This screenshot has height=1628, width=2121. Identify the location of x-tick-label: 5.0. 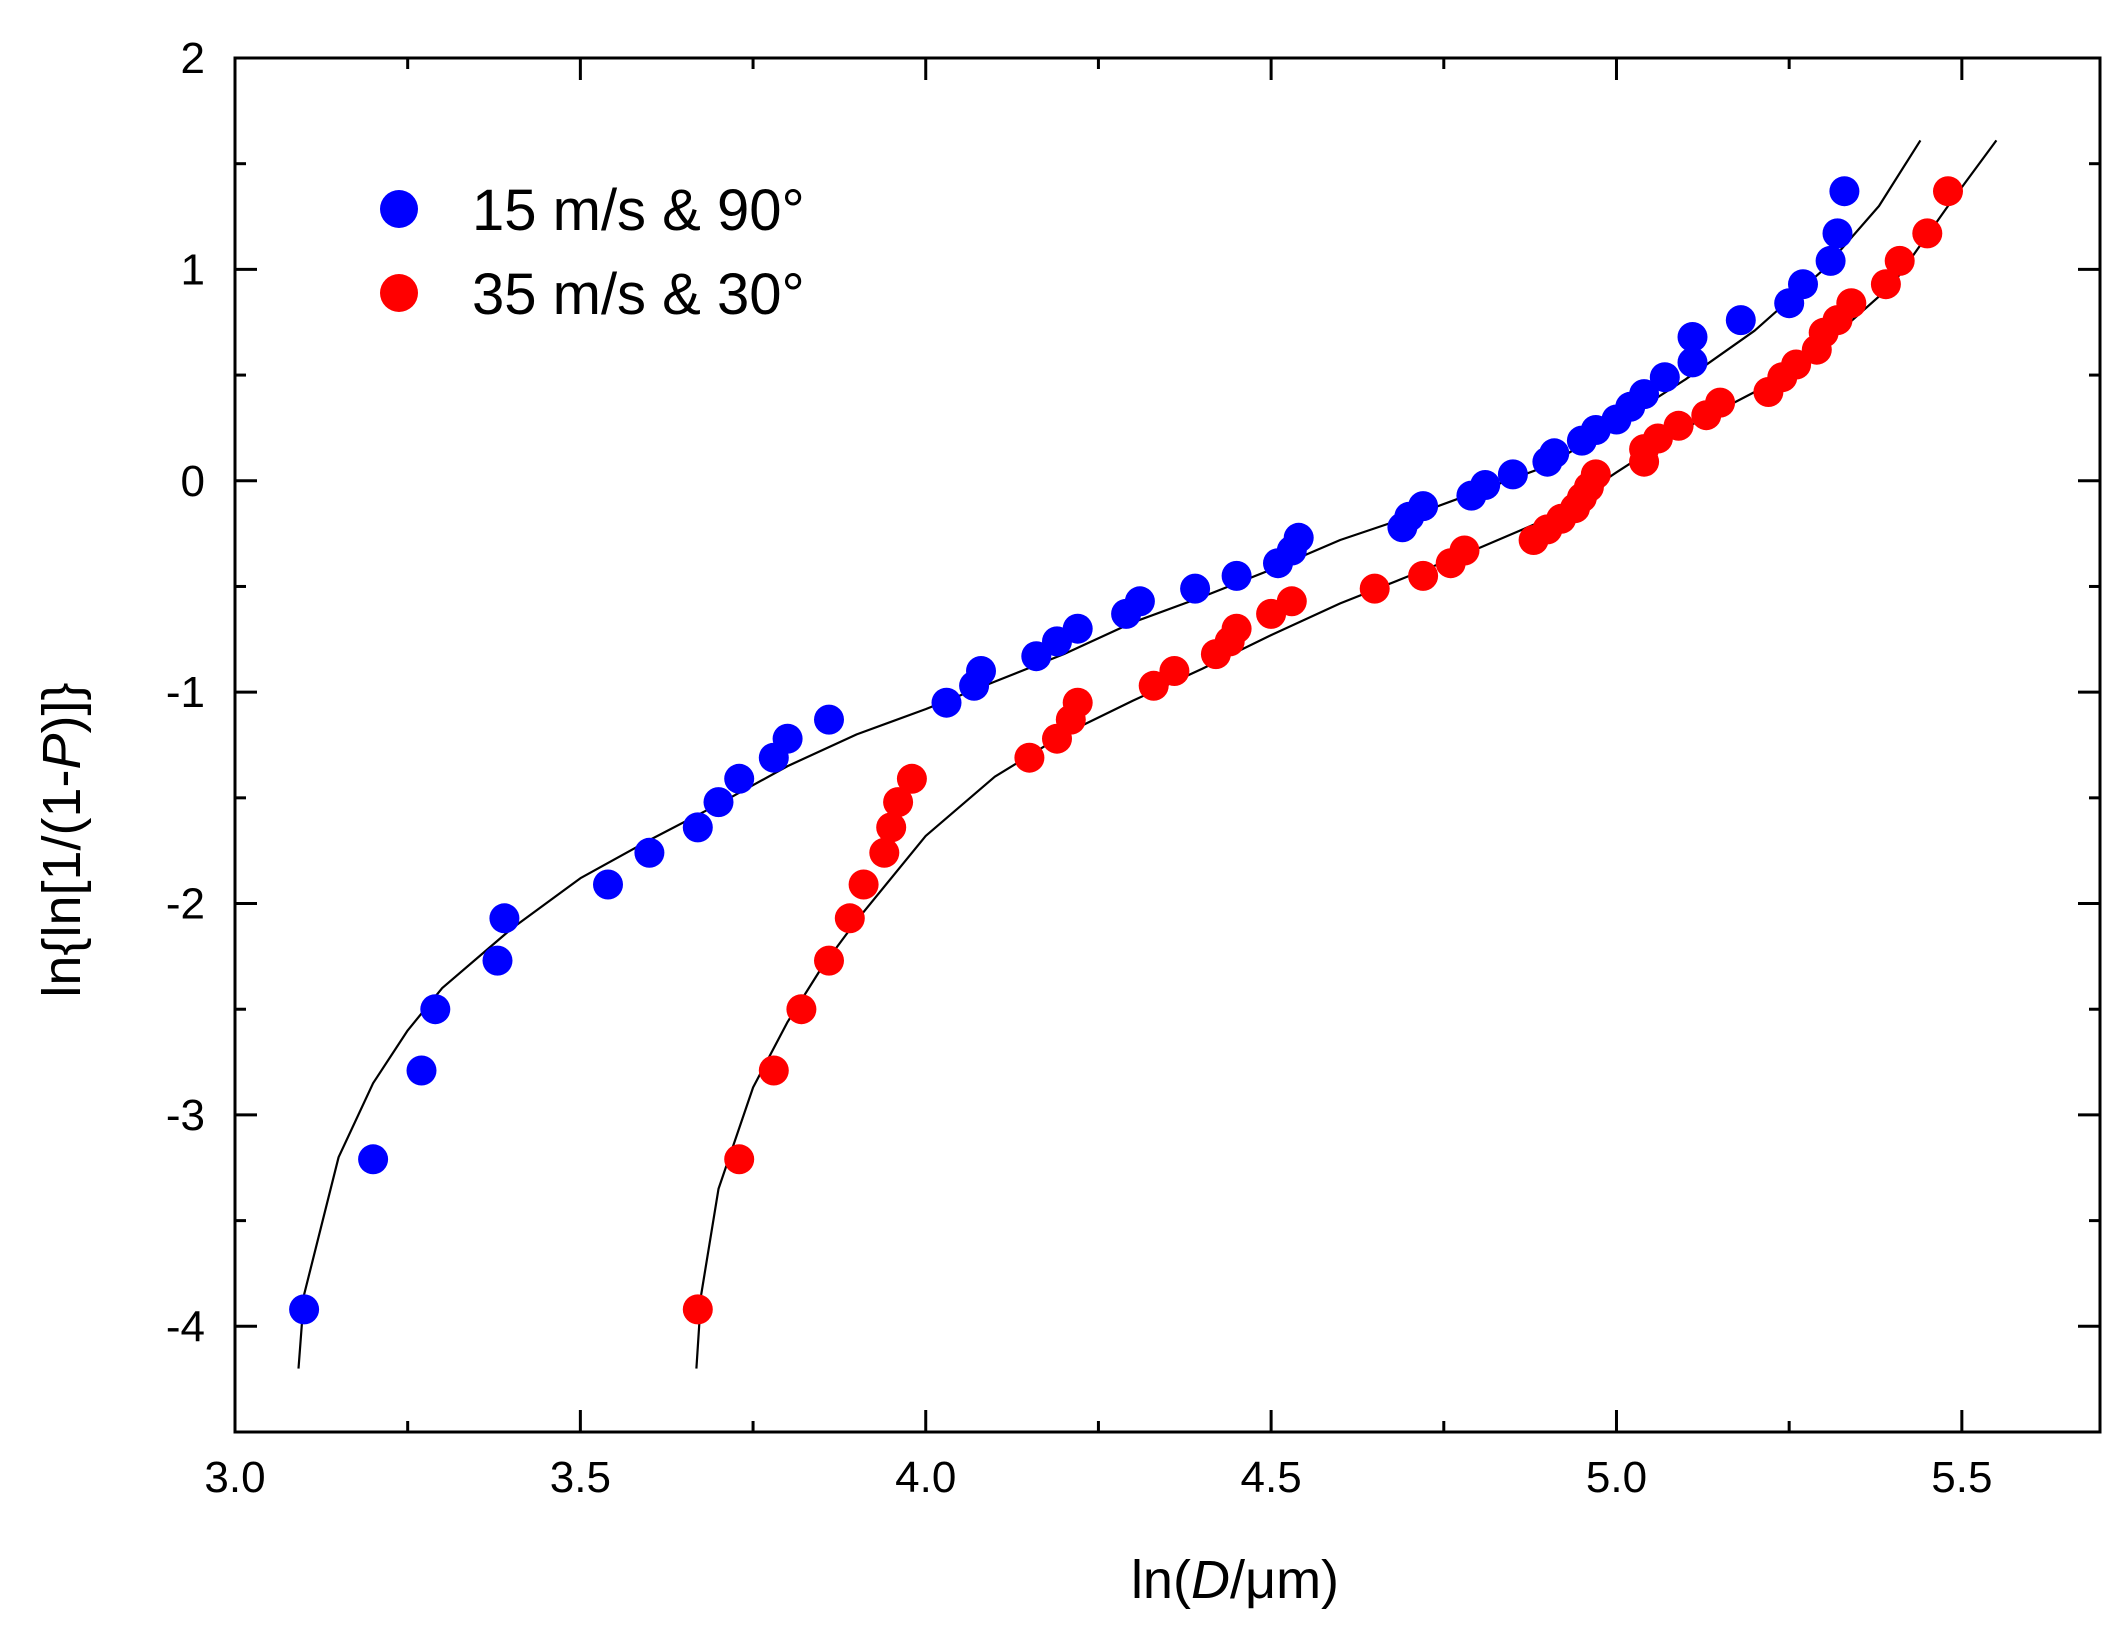
(1616, 1477).